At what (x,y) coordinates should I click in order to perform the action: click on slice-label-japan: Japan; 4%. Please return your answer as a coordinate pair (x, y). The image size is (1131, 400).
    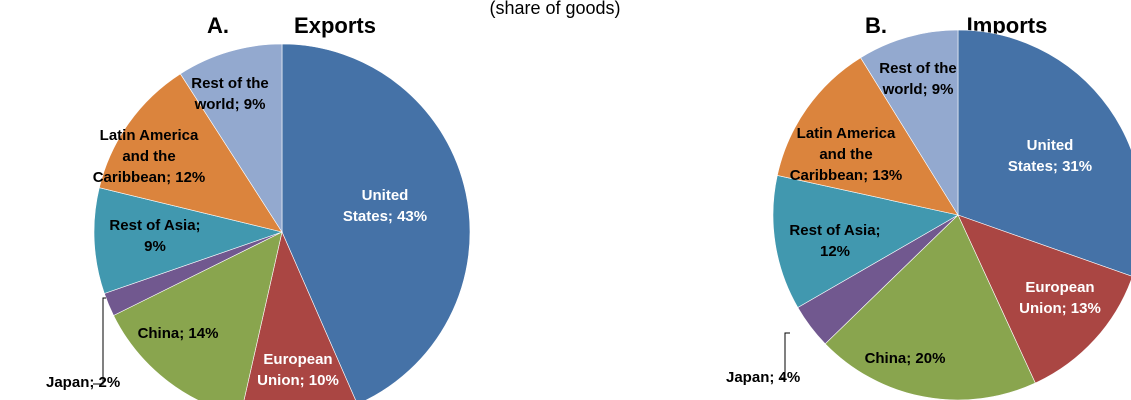
    Looking at the image, I should click on (763, 377).